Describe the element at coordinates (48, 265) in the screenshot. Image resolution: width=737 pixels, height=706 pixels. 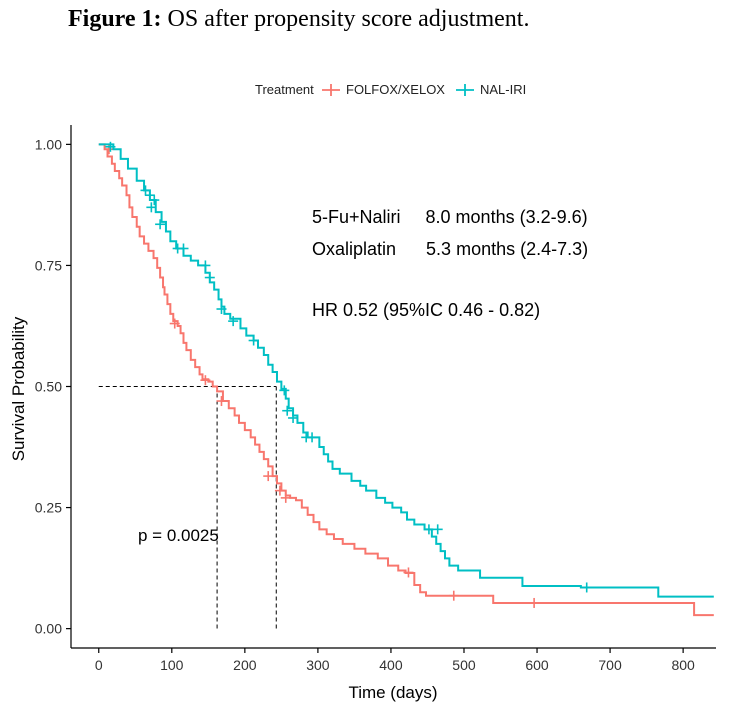
I see `y-tick-label: 0.75` at that location.